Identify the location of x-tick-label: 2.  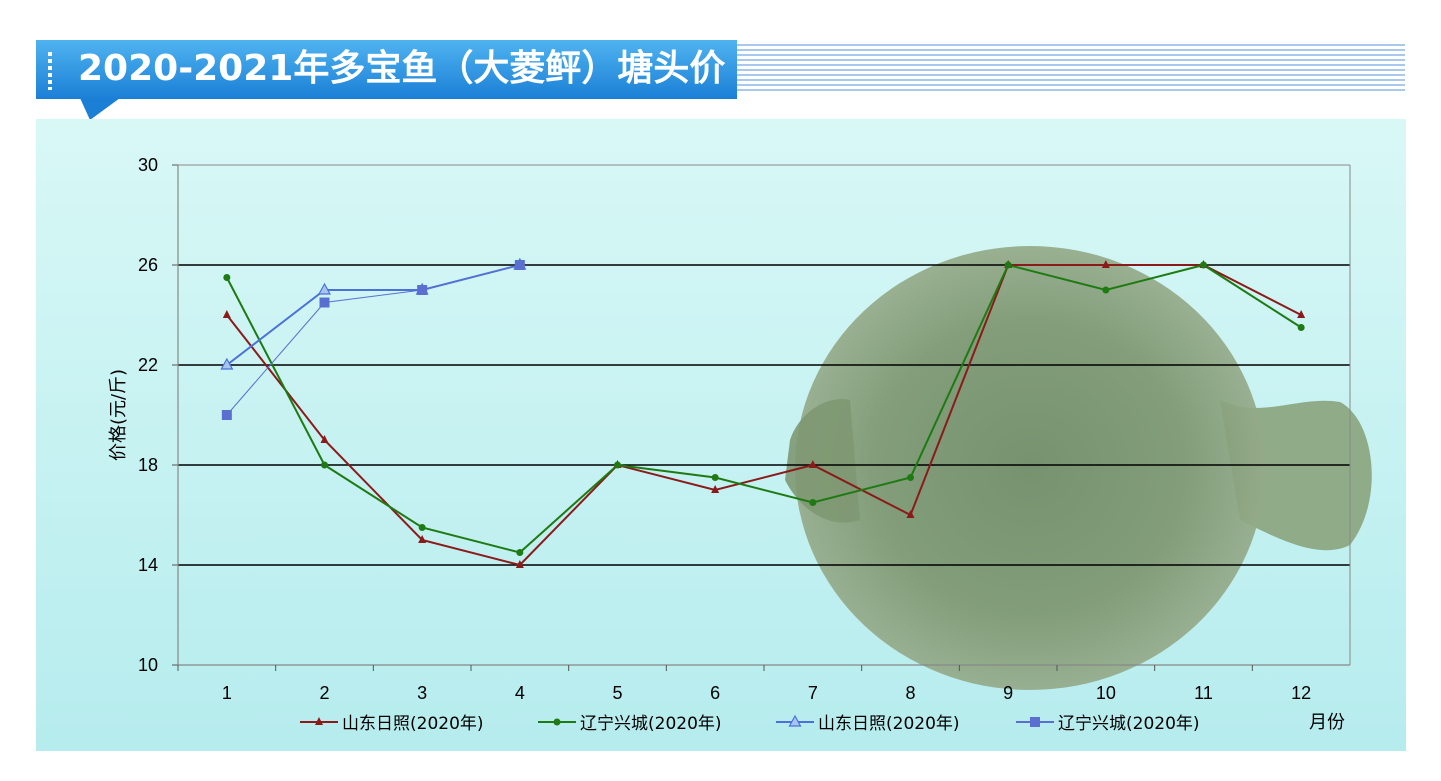
(324, 693).